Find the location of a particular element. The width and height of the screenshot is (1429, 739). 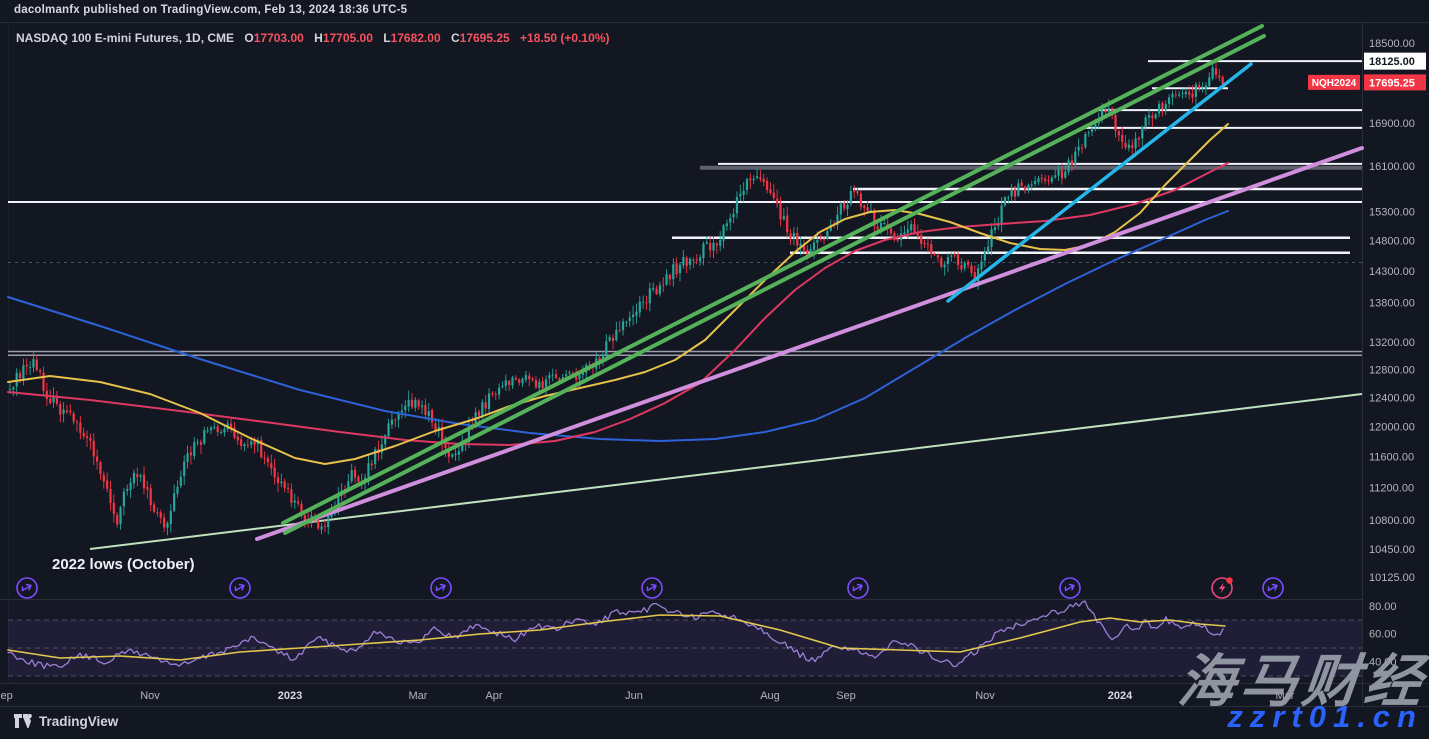

svg-text: 12800.00 is located at coordinates (1392, 370).